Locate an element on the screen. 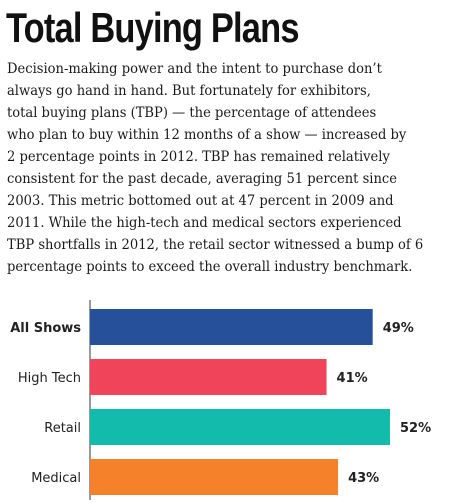 This screenshot has width=461, height=504. bar-retail is located at coordinates (240, 427).